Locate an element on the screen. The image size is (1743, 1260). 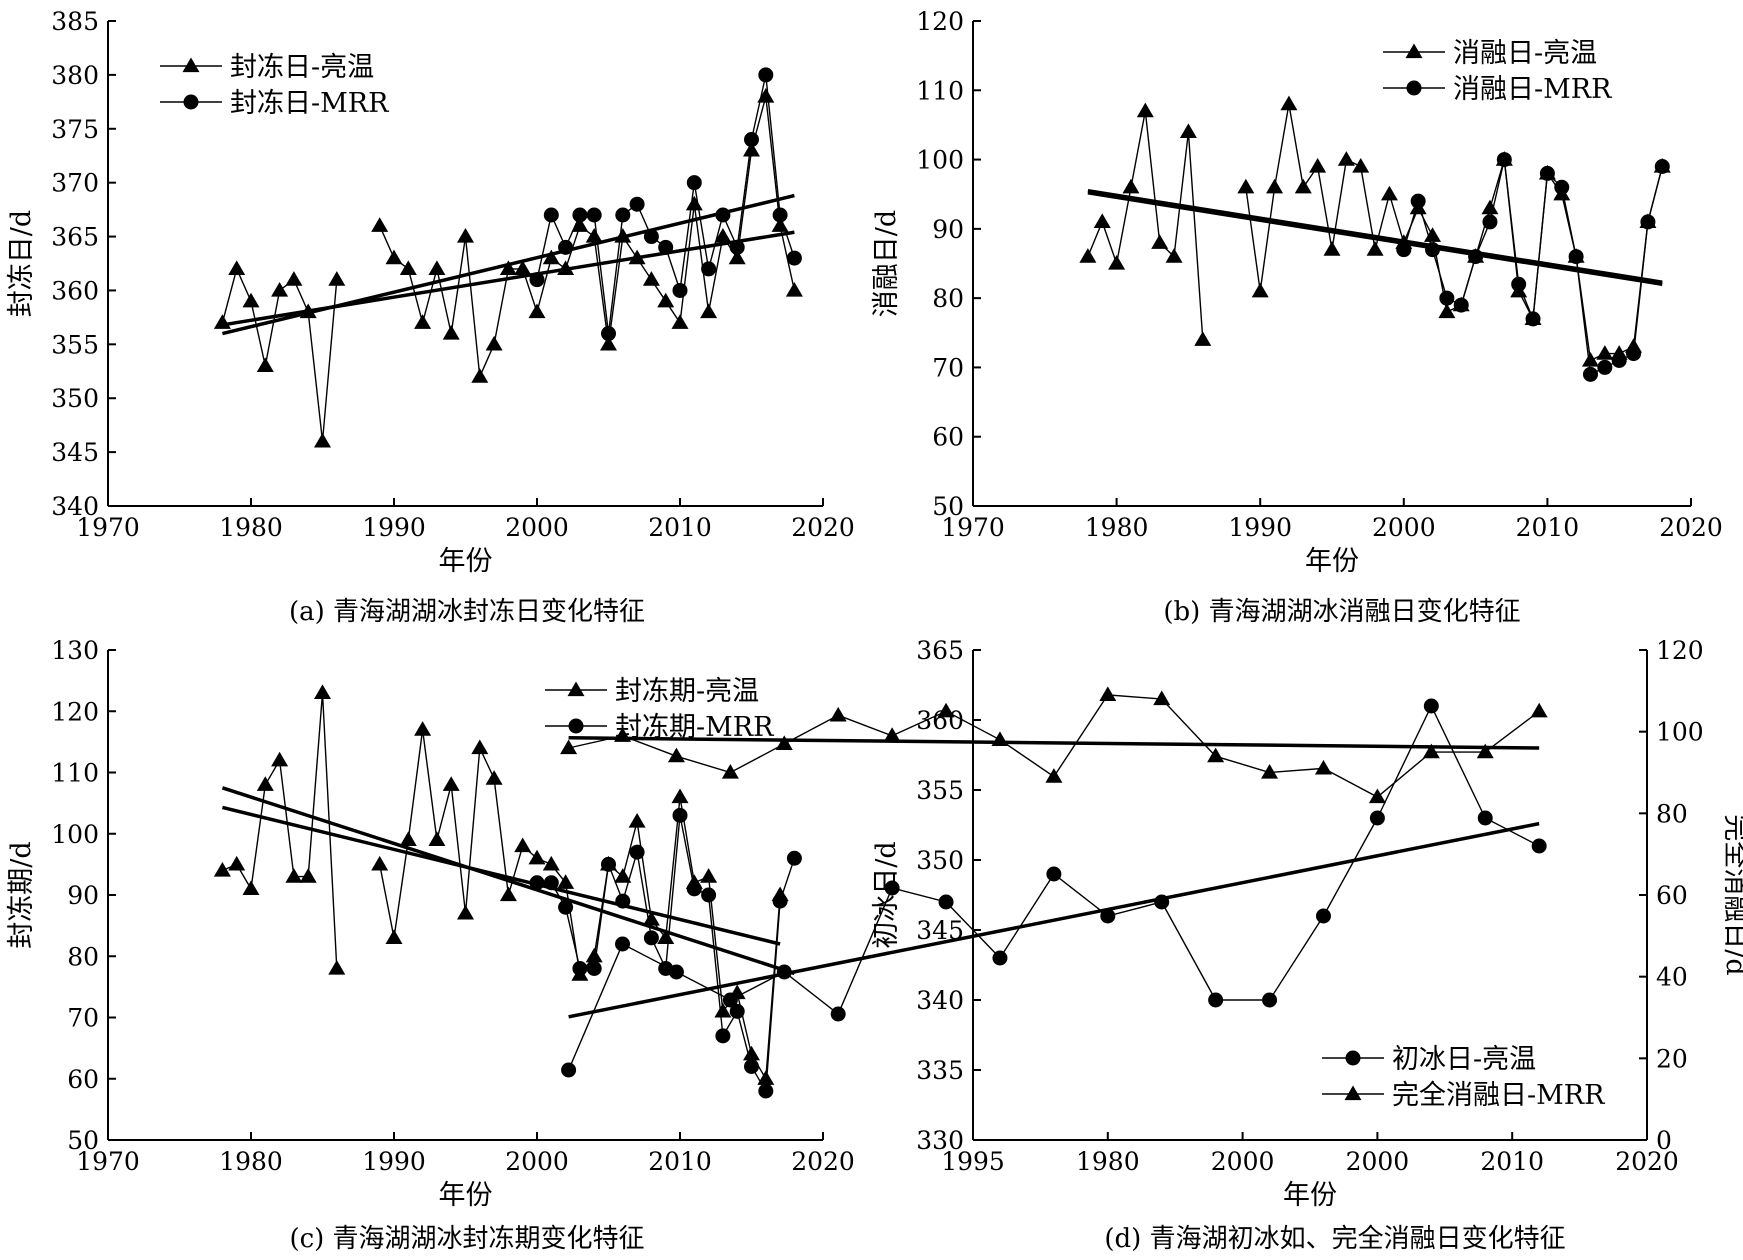
panel-d-x-label: 年份 is located at coordinates (1310, 1195).